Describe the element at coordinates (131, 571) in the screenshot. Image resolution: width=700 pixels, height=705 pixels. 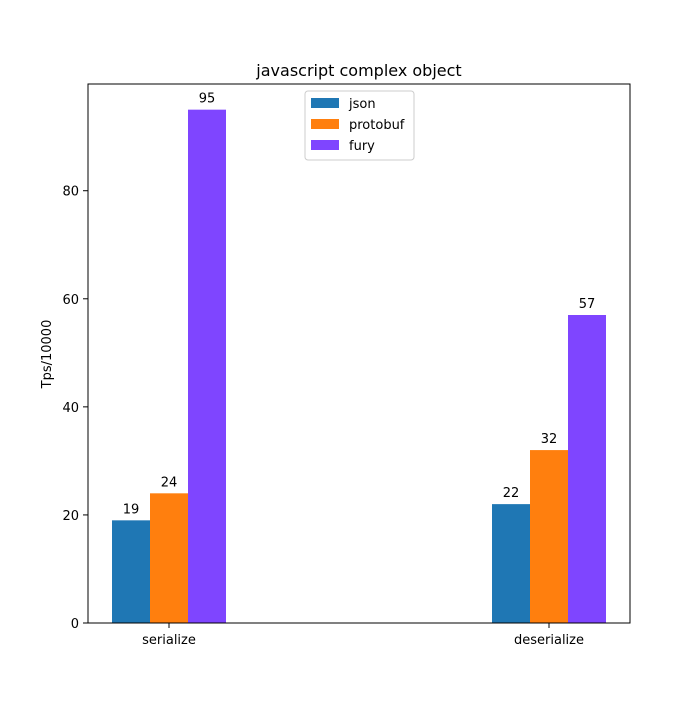
I see `bar-json-serialize` at that location.